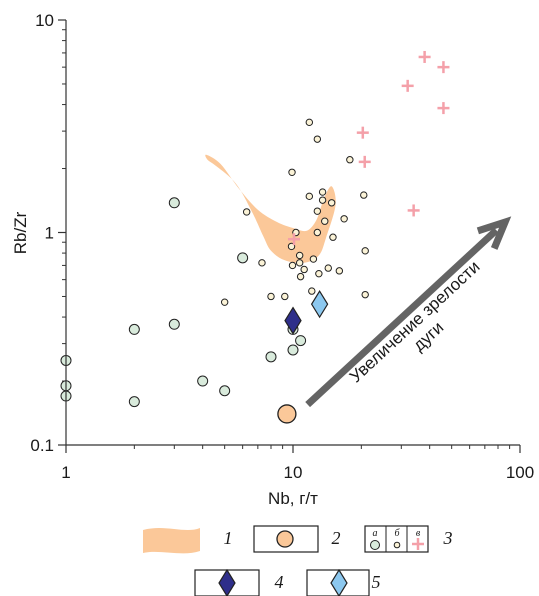 This screenshot has width=539, height=596. I want to click on y-axis-title: Rb/Zr, so click(20, 232).